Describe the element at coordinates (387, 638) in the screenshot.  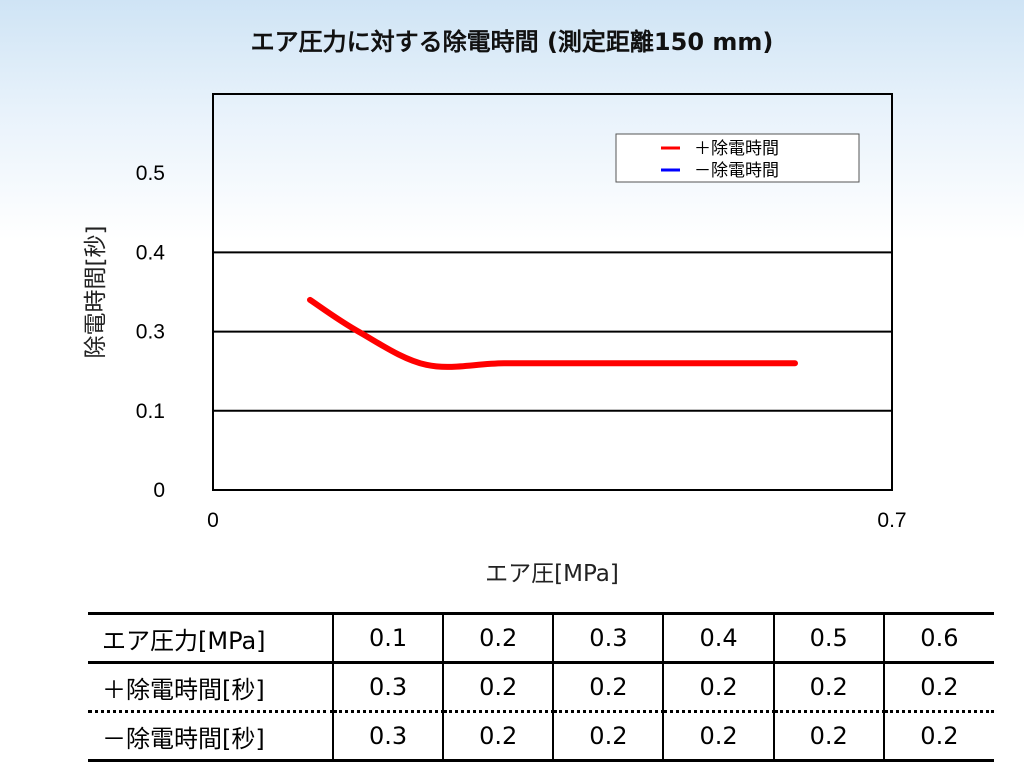
I see `table-cell: 0.1` at that location.